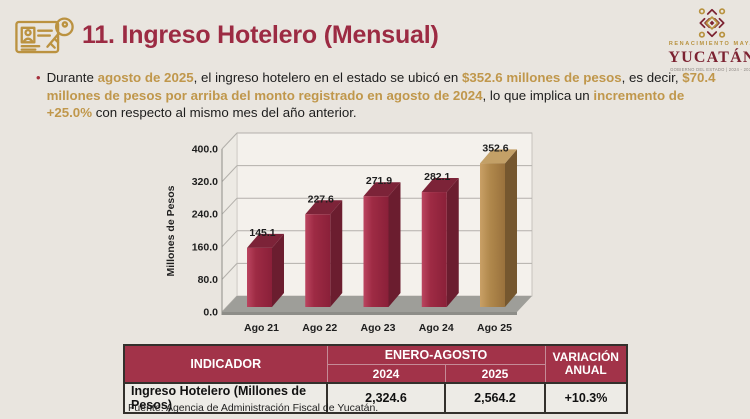 This screenshot has height=419, width=750. I want to click on cell-2024: 2,324.6, so click(386, 398).